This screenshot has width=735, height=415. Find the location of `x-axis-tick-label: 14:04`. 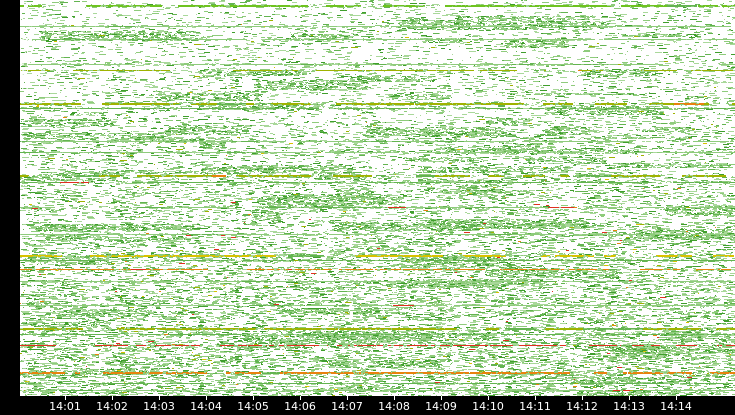

x-axis-tick-label: 14:04 is located at coordinates (206, 406).